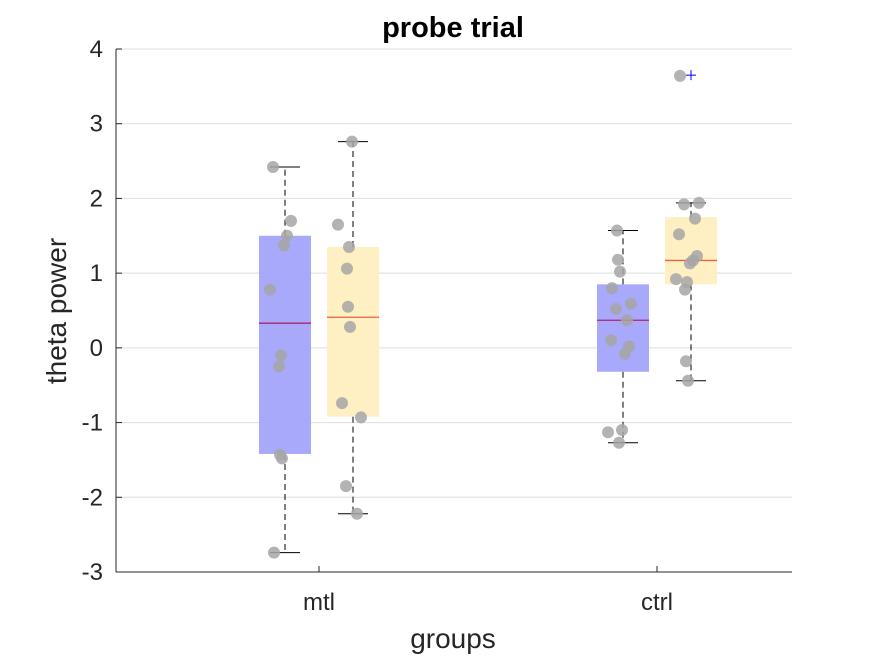 The image size is (875, 656). Describe the element at coordinates (96, 198) in the screenshot. I see `y-tick-label: 2` at that location.